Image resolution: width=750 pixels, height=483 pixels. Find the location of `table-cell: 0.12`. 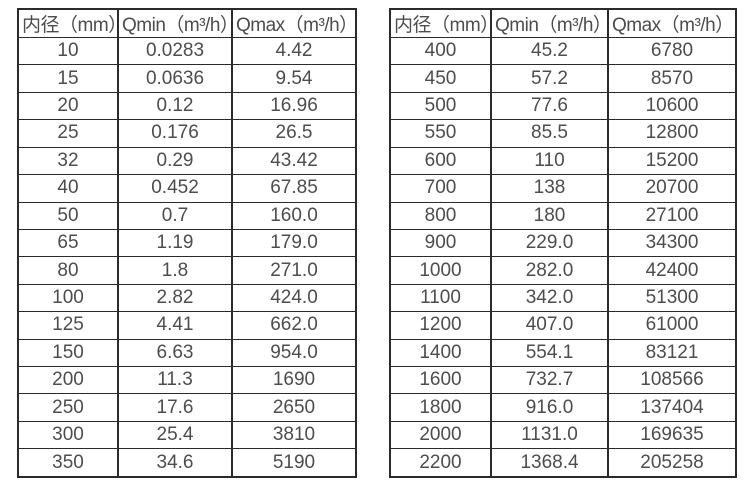

table-cell: 0.12 is located at coordinates (175, 106).